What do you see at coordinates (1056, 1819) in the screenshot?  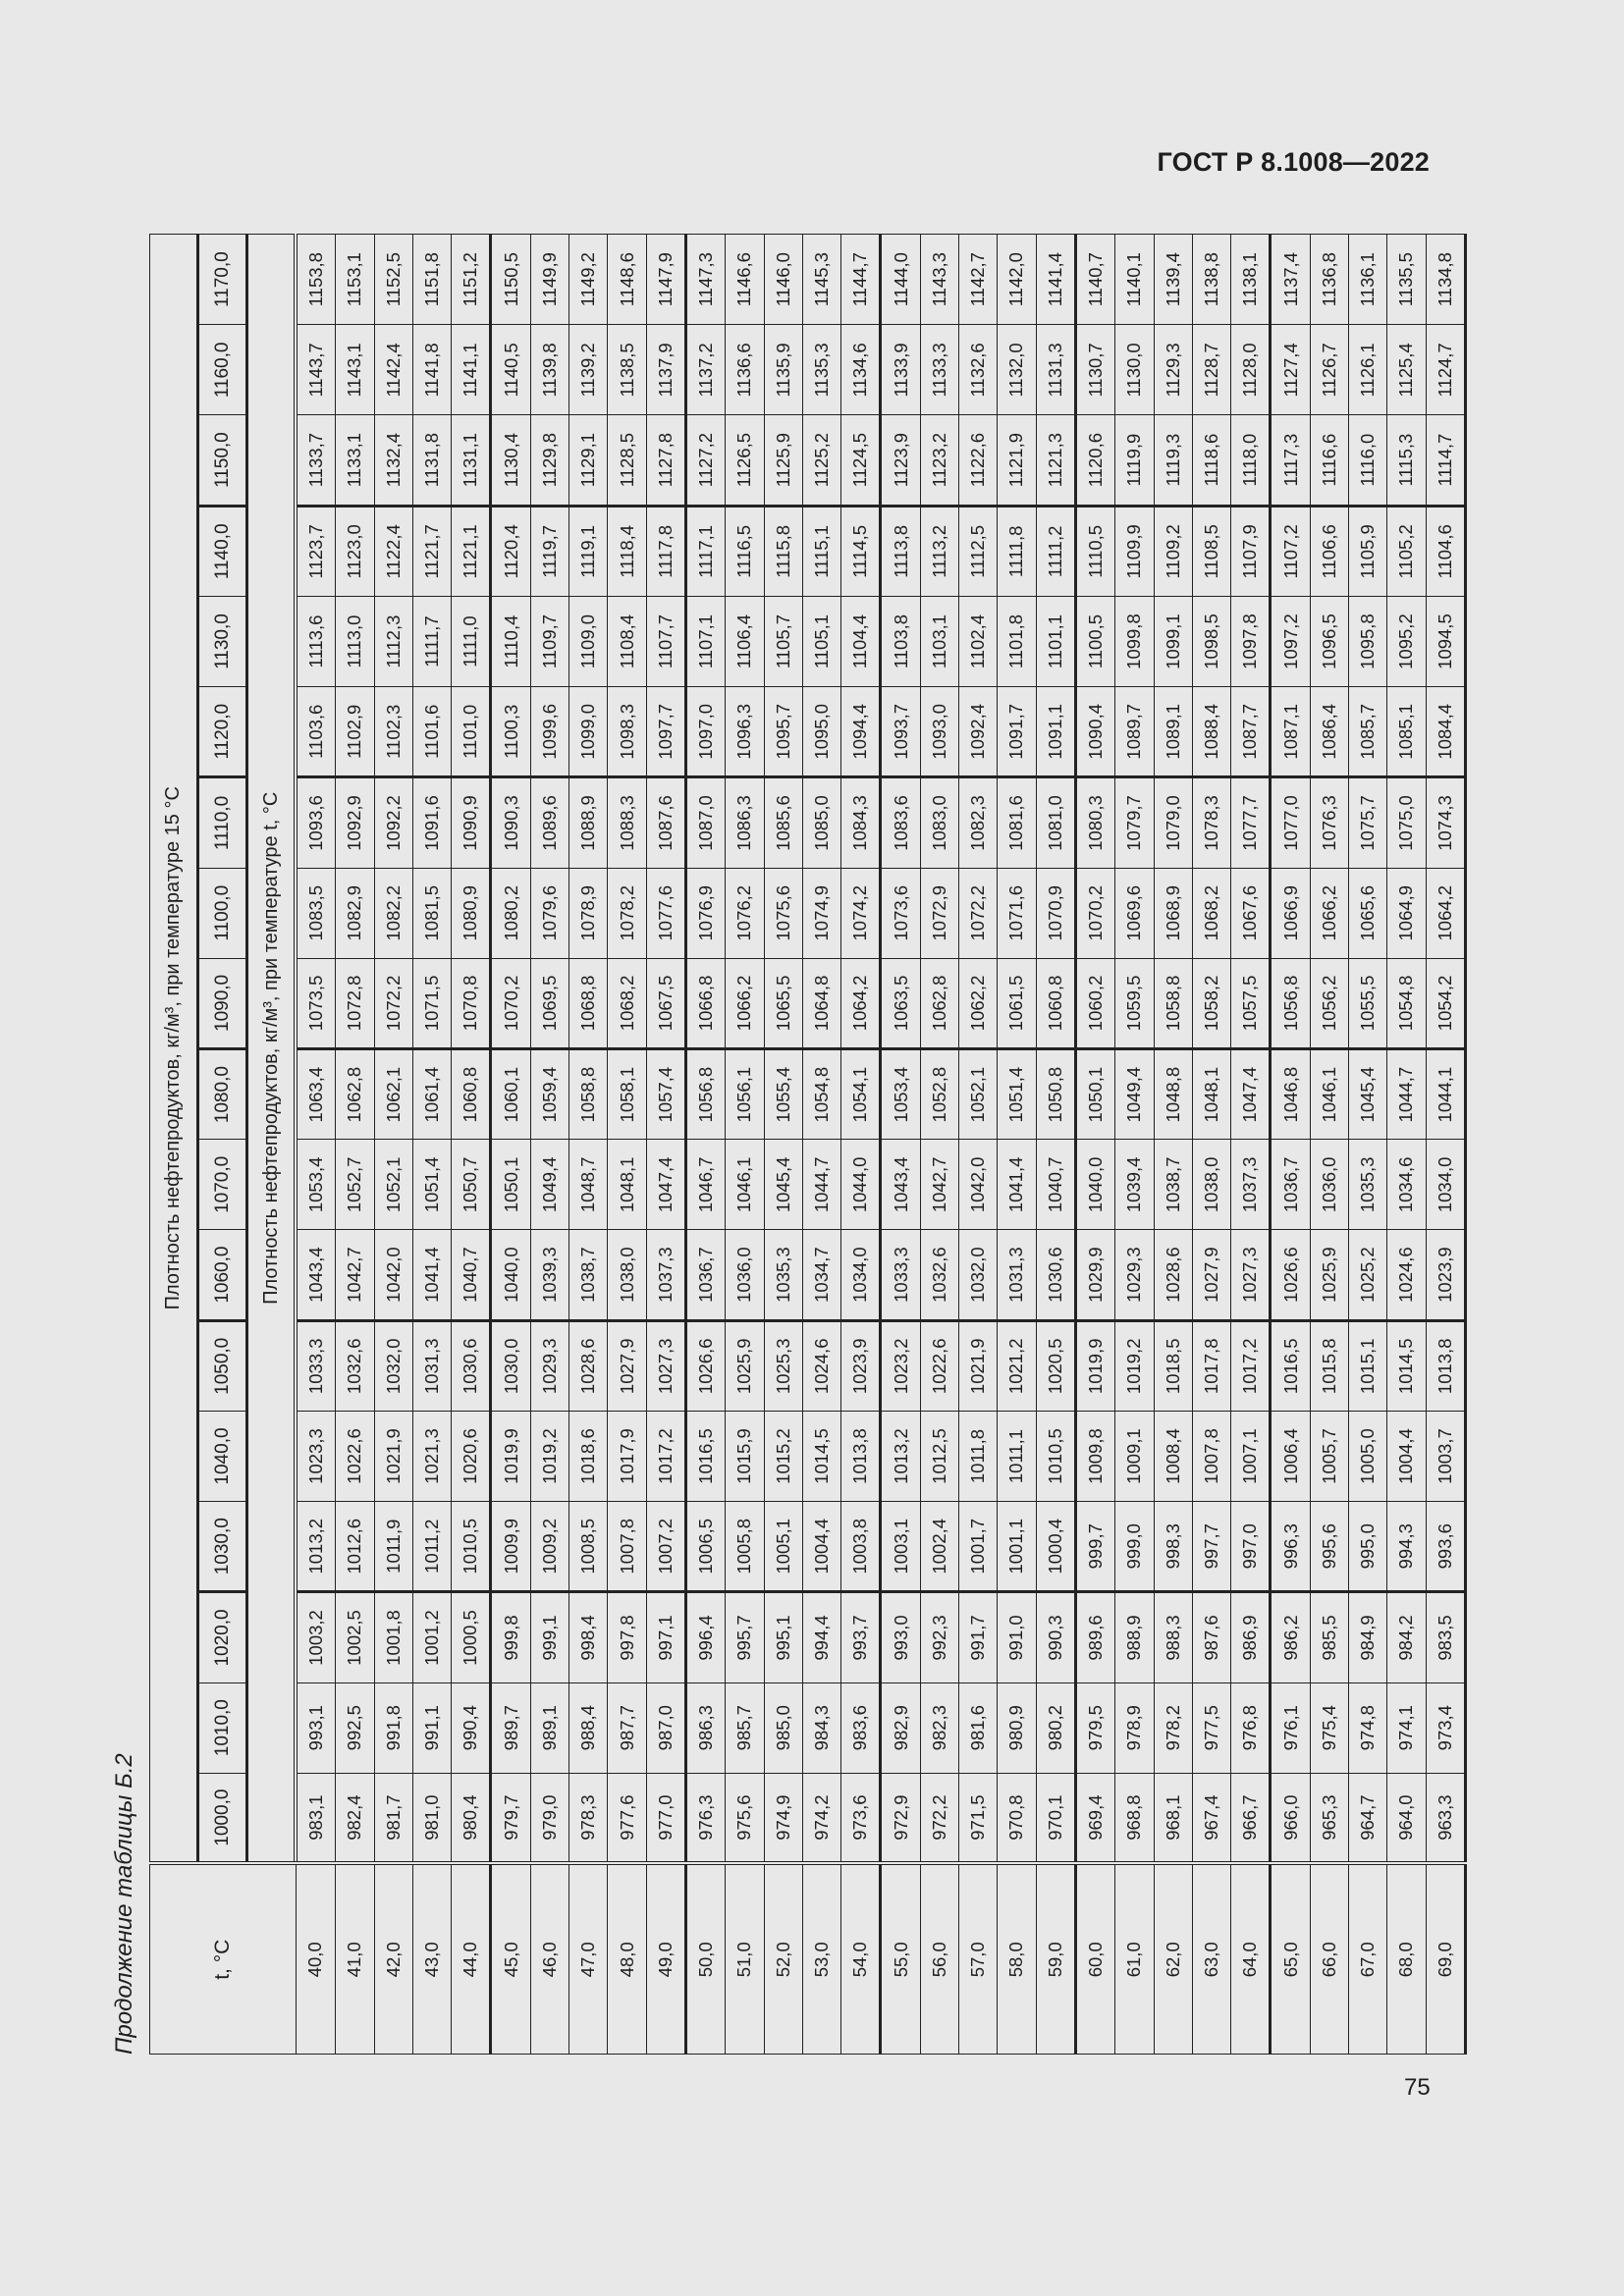 I see `density-value-cell: 970,1` at bounding box center [1056, 1819].